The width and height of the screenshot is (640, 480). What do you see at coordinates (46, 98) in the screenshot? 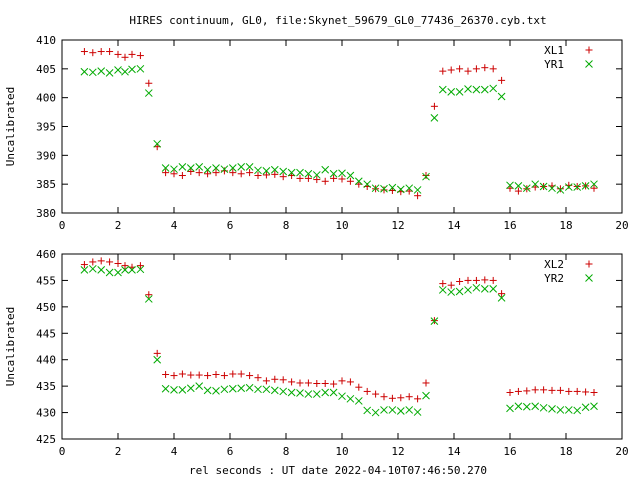
I see `y-tick-label: 400` at bounding box center [46, 98].